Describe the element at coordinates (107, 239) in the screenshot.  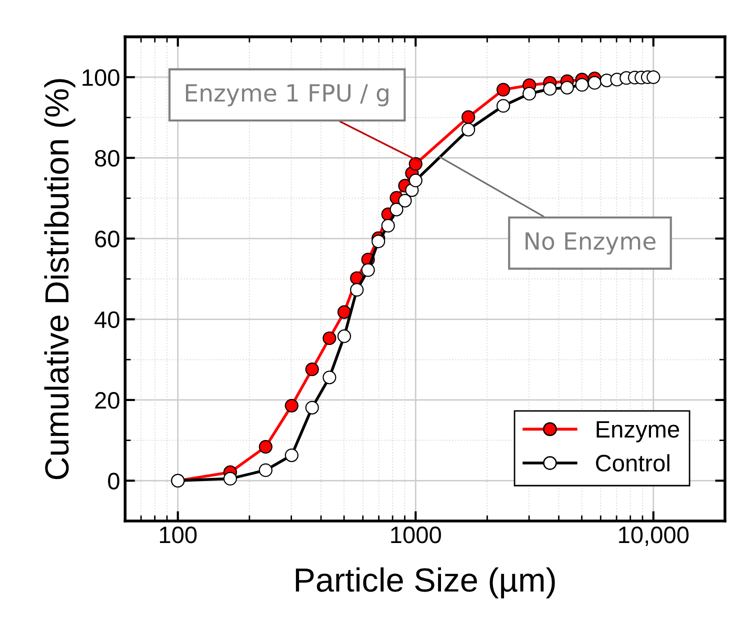
I see `y-tick-label: 60` at that location.